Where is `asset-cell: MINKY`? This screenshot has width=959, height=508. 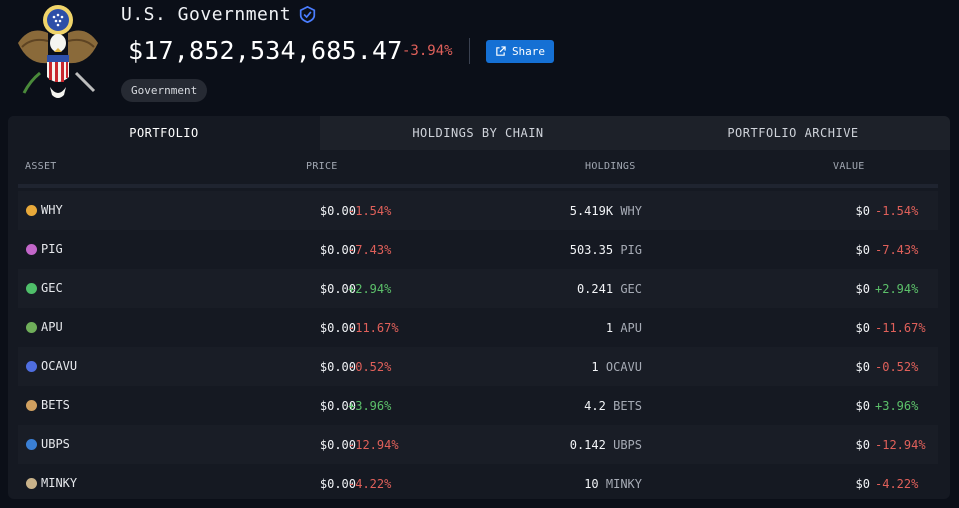 asset-cell: MINKY is located at coordinates (51, 483).